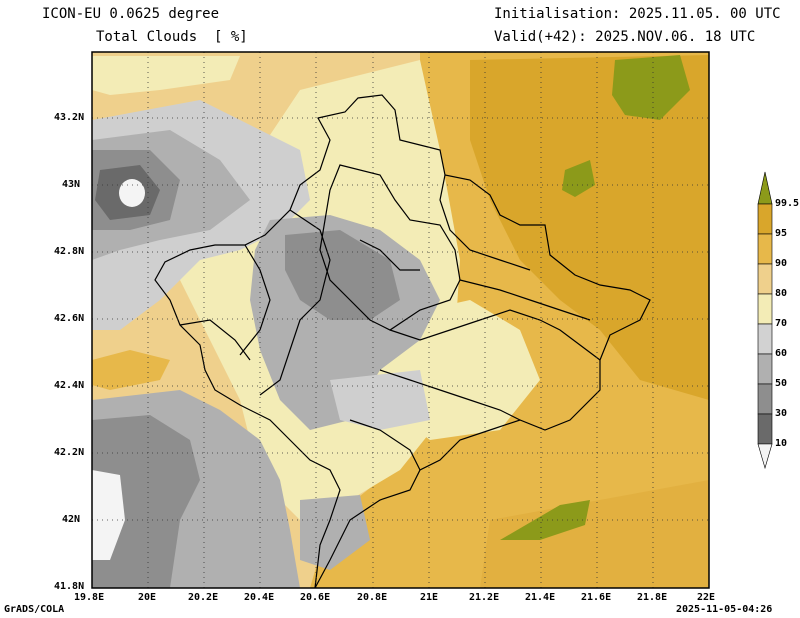 The height and width of the screenshot is (618, 800). Describe the element at coordinates (651, 87) in the screenshot. I see `cloud-99-ne` at that location.